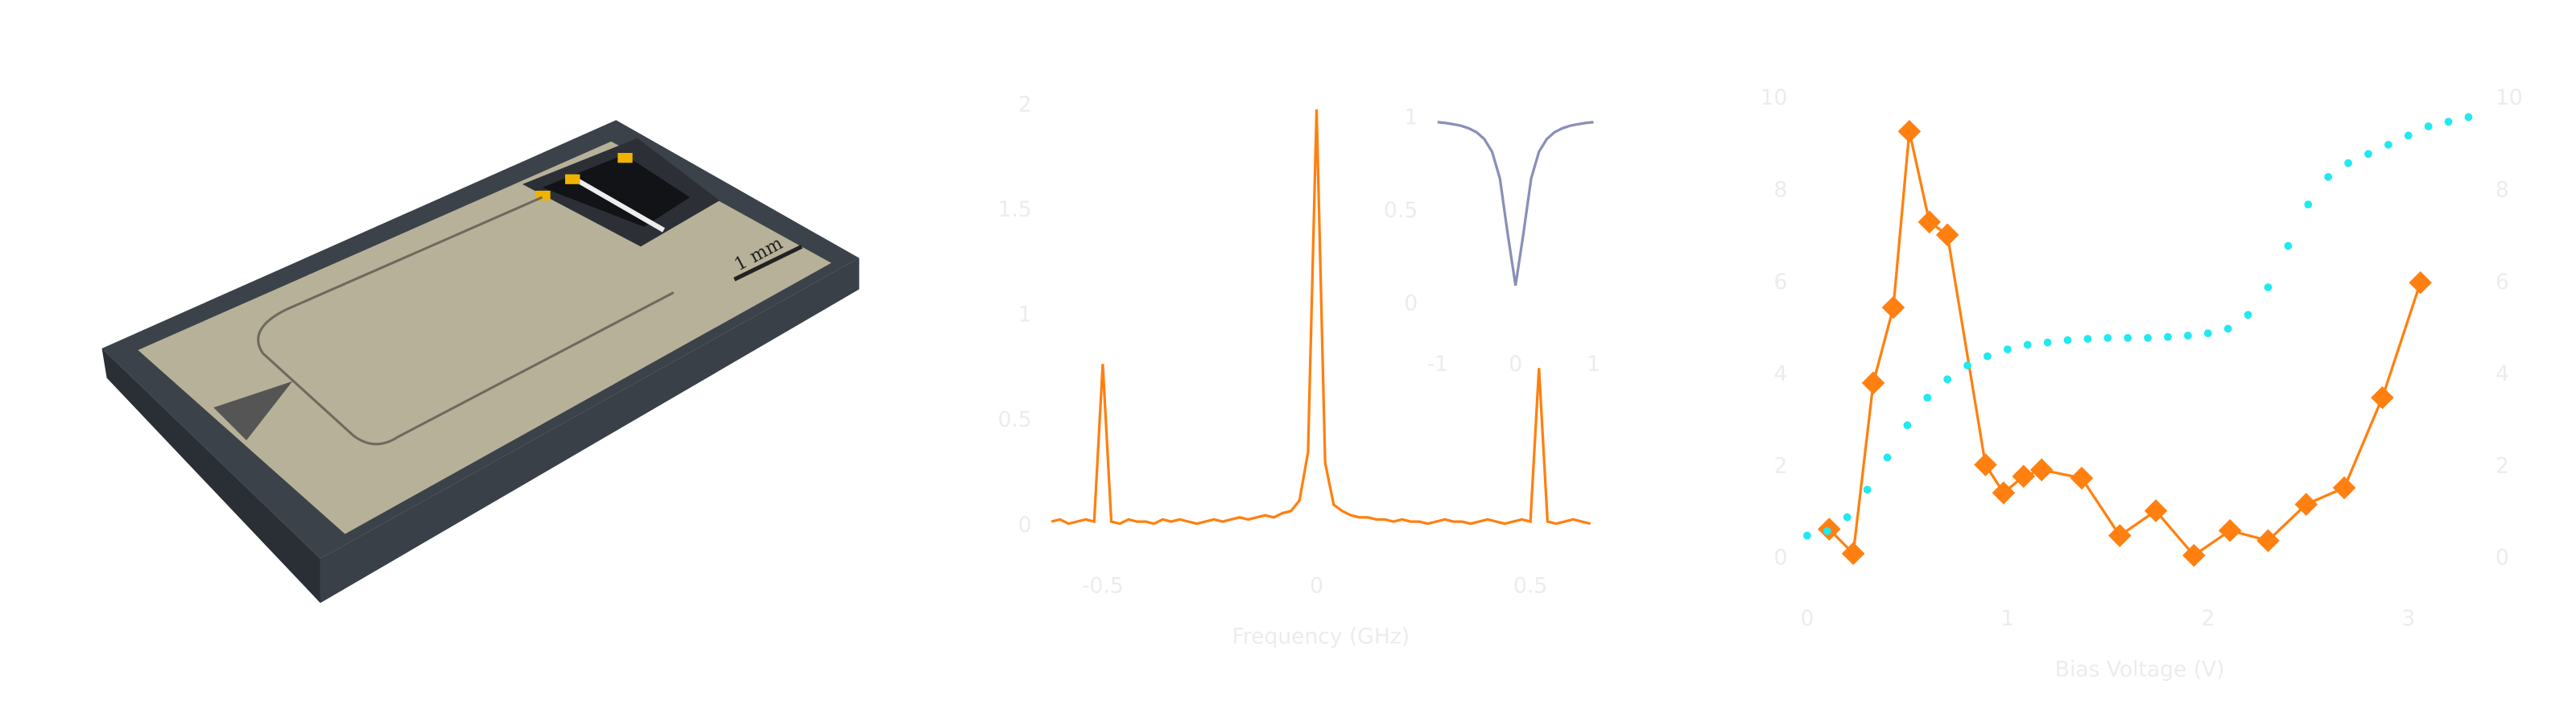 This screenshot has width=2576, height=705. Describe the element at coordinates (1103, 585) in the screenshot. I see `x-tick-label: -0.5` at that location.